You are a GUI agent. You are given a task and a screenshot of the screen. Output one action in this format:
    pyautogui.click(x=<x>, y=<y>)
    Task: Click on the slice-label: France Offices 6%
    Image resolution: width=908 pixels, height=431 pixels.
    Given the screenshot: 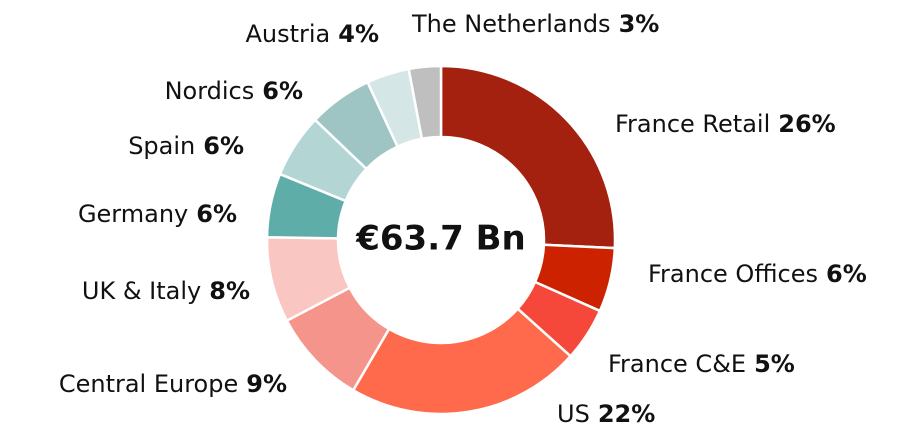 What is the action you would take?
    pyautogui.click(x=757, y=274)
    